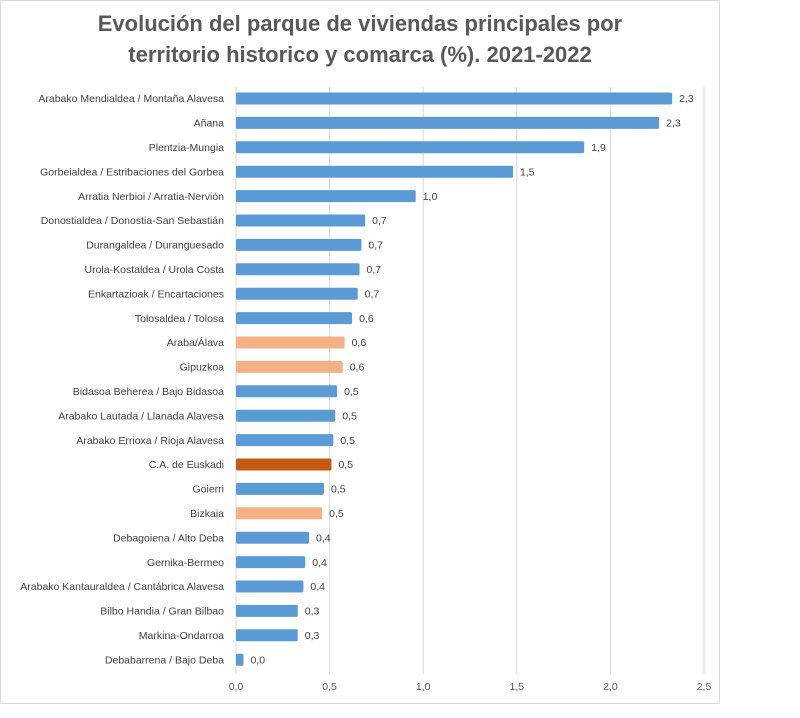 This screenshot has height=718, width=800. What do you see at coordinates (257, 660) in the screenshot?
I see `value-label: 0,0` at bounding box center [257, 660].